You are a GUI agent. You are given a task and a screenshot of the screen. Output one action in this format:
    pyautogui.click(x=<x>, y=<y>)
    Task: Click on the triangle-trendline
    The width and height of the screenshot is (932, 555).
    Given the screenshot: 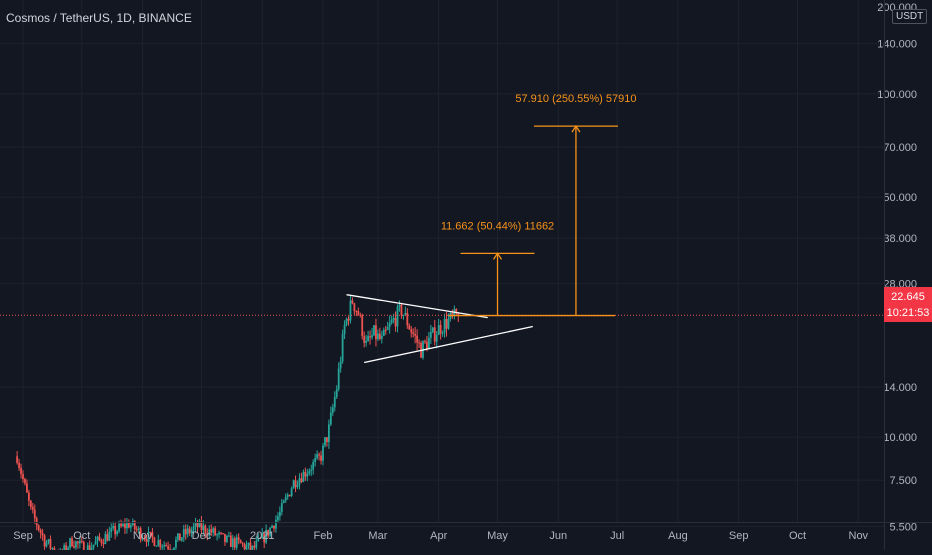 What is the action you would take?
    pyautogui.click(x=417, y=306)
    